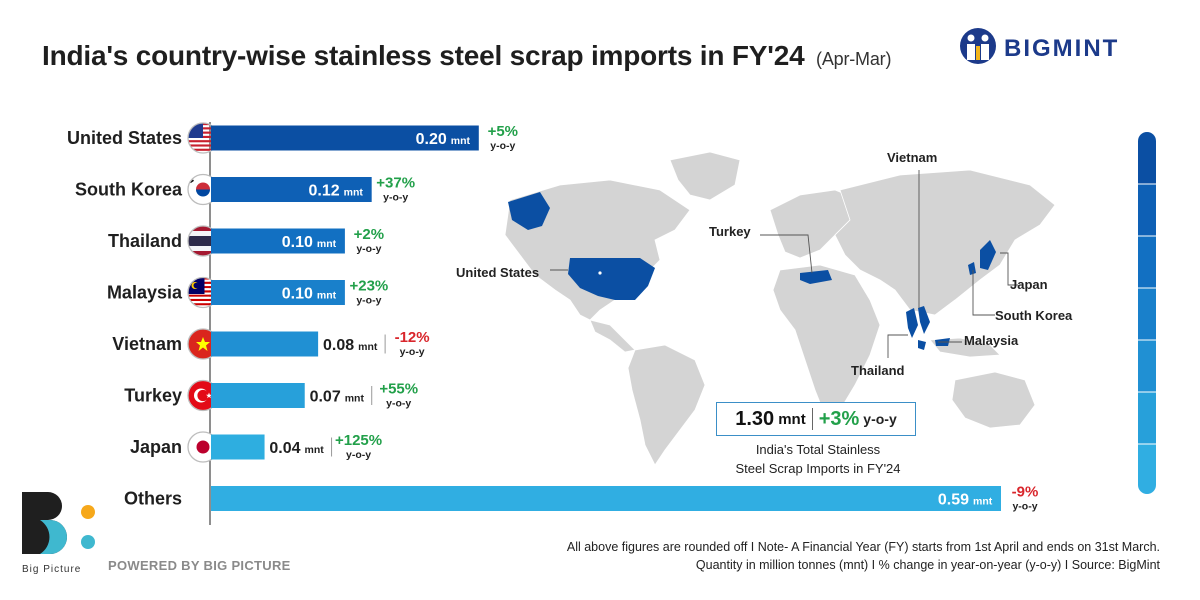 This screenshot has height=600, width=1200. Describe the element at coordinates (912, 323) in the screenshot. I see `map-highlight-thailand` at that location.